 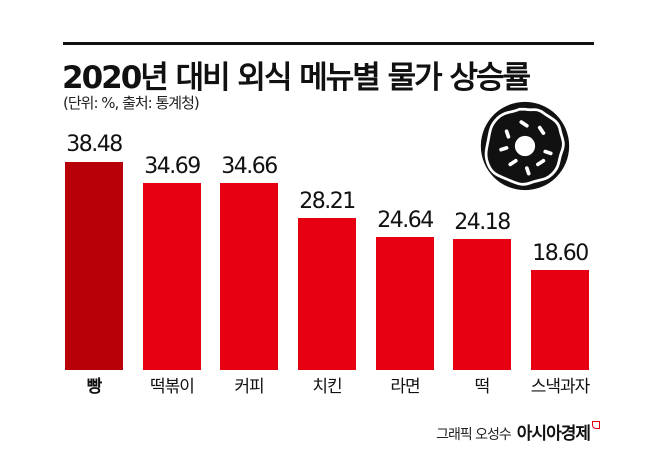 I want to click on bar-chicken, so click(x=327, y=294).